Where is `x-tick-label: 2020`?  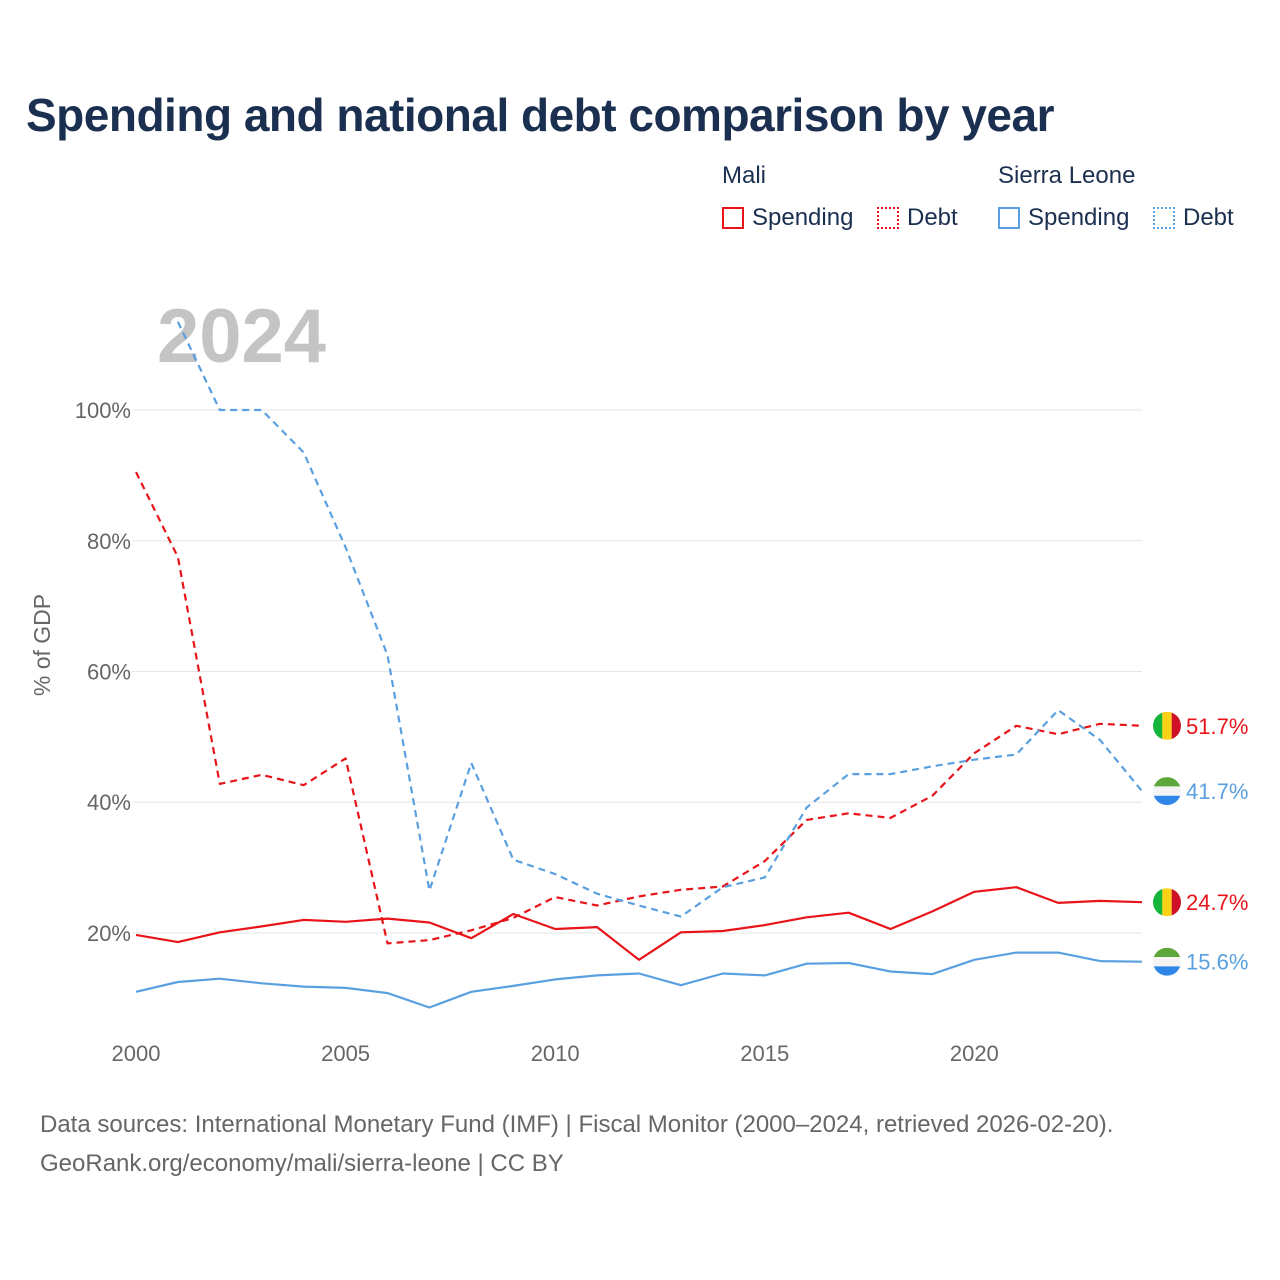
x-tick-label: 2020 is located at coordinates (974, 1053).